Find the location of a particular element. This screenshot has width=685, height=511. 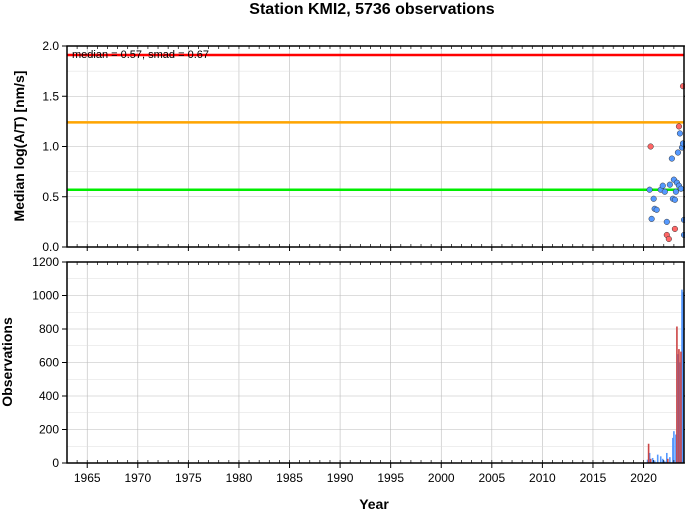

bottom-y-tick-label: 1200 is located at coordinates (45, 262).